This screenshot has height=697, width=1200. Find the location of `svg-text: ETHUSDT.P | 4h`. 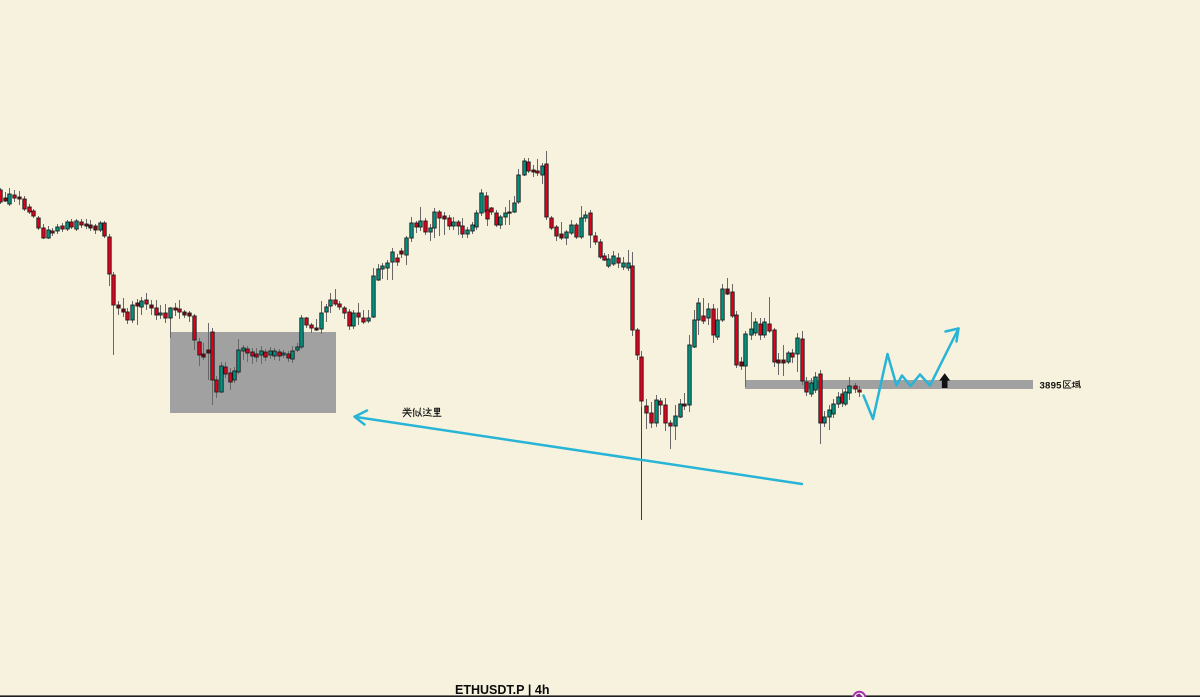

svg-text: ETHUSDT.P | 4h is located at coordinates (502, 690).